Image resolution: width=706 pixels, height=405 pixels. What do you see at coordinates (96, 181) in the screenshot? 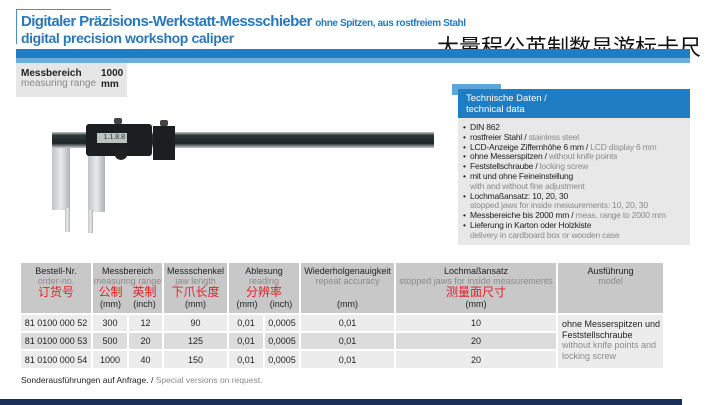
I see `sliding-jaw` at bounding box center [96, 181].